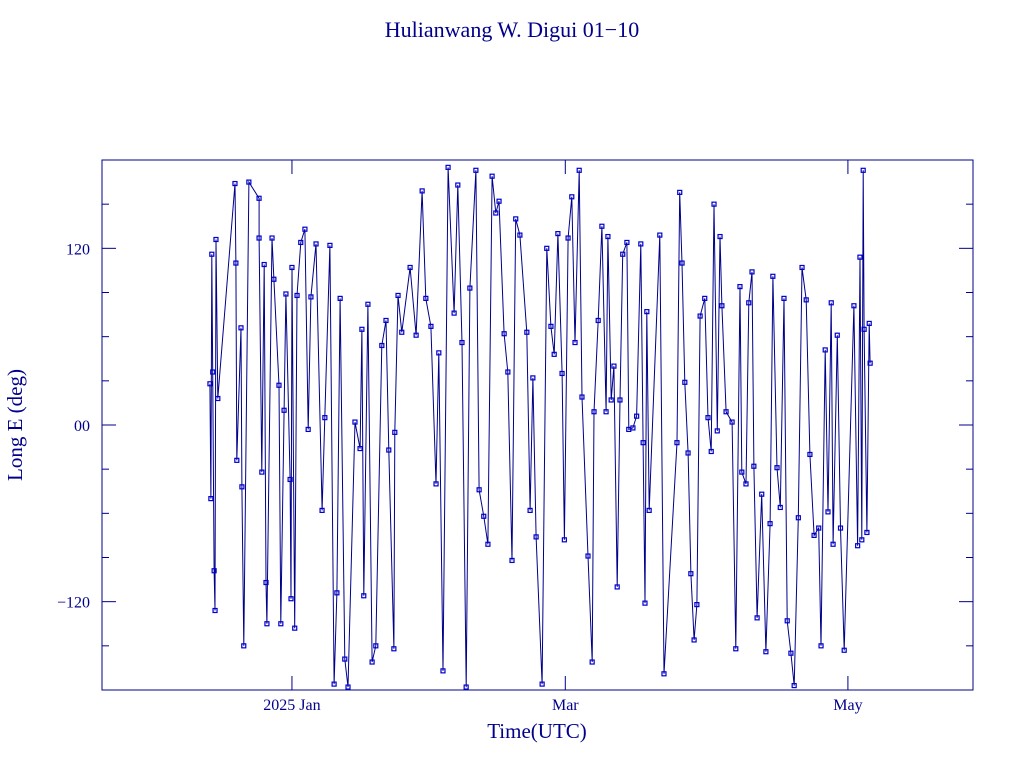 This screenshot has height=768, width=1024. I want to click on y-tick-label: −120, so click(73, 603).